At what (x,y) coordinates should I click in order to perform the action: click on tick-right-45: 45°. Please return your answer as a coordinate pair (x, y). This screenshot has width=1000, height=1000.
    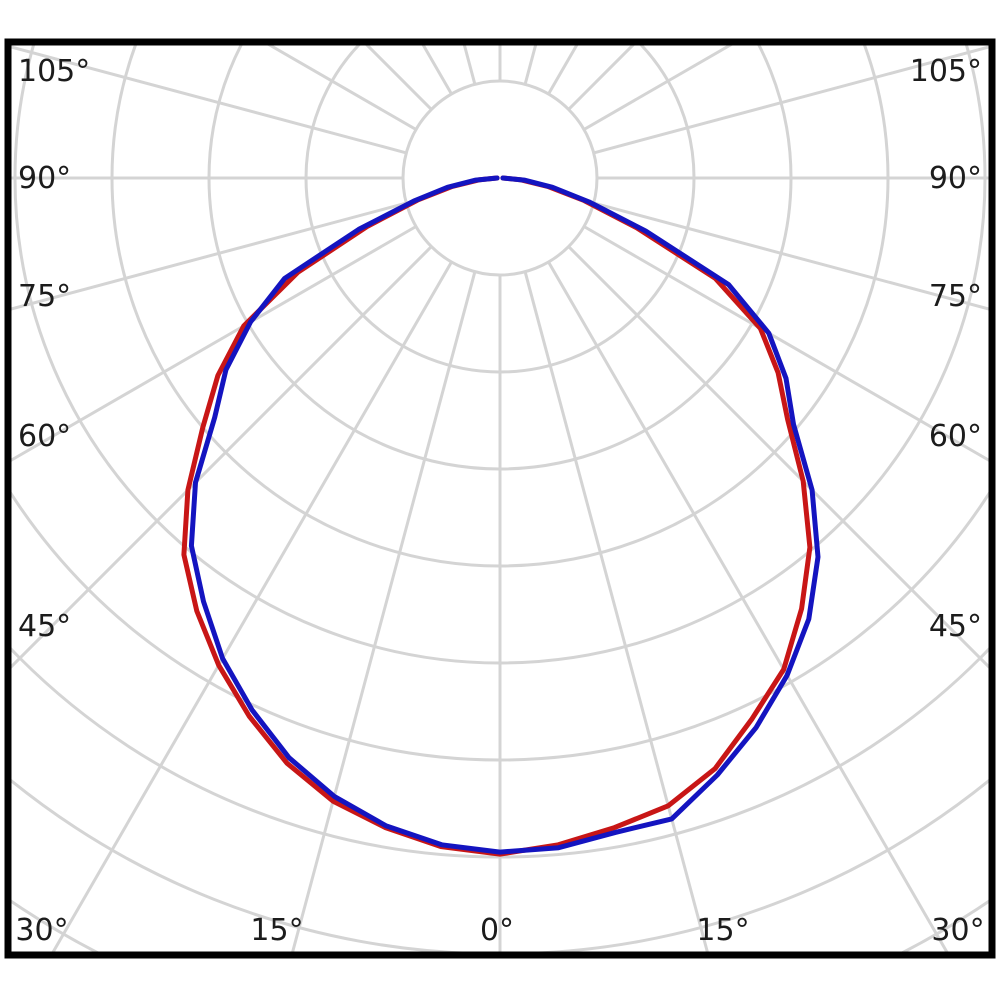
    Looking at the image, I should click on (955, 626).